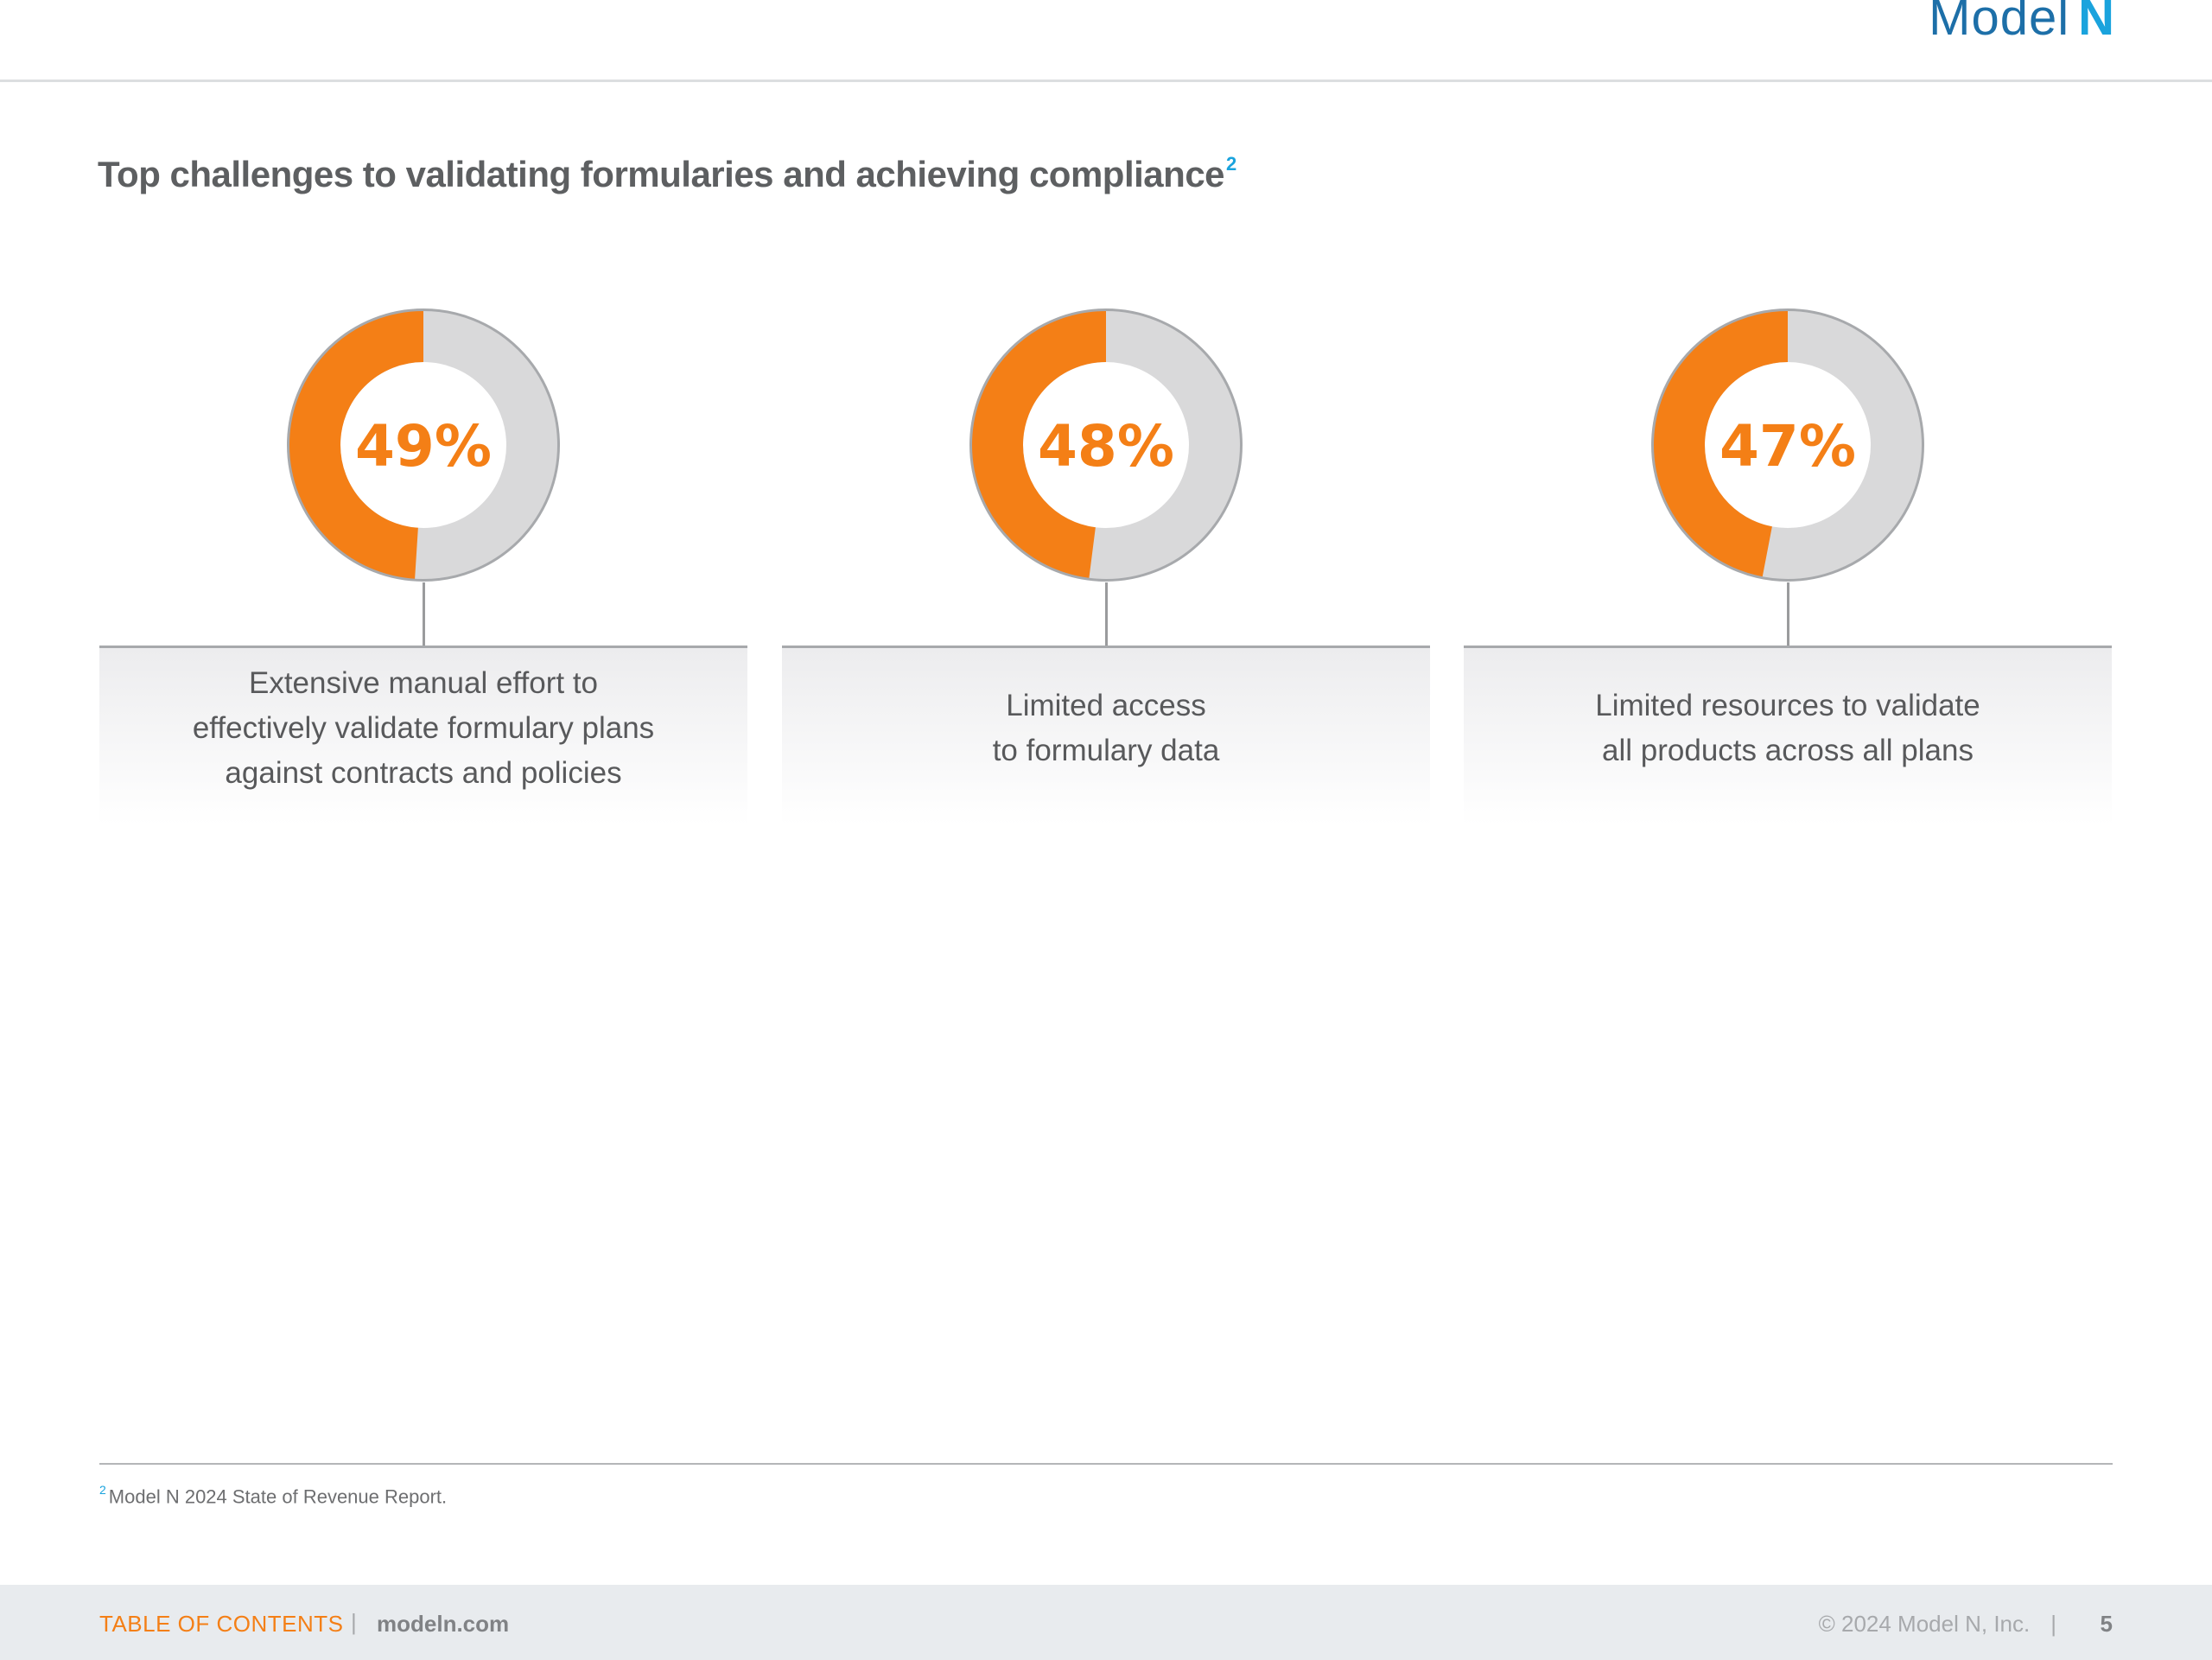  I want to click on stat-card-2: 48% Limited access to formulary data, so click(1106, 567).